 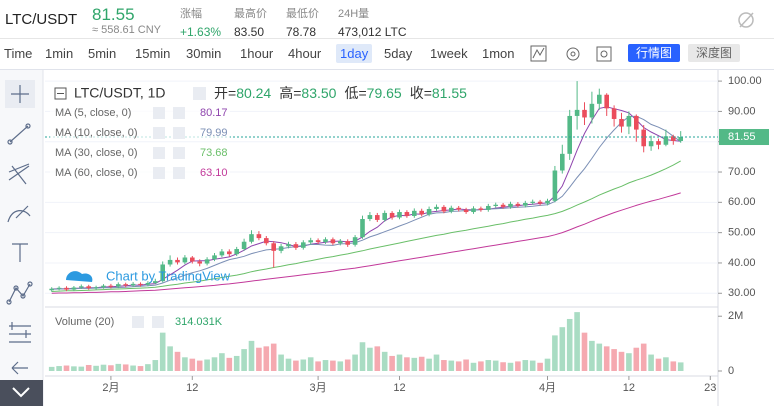 What do you see at coordinates (301, 32) in the screenshot?
I see `stat-value: 78.78` at bounding box center [301, 32].